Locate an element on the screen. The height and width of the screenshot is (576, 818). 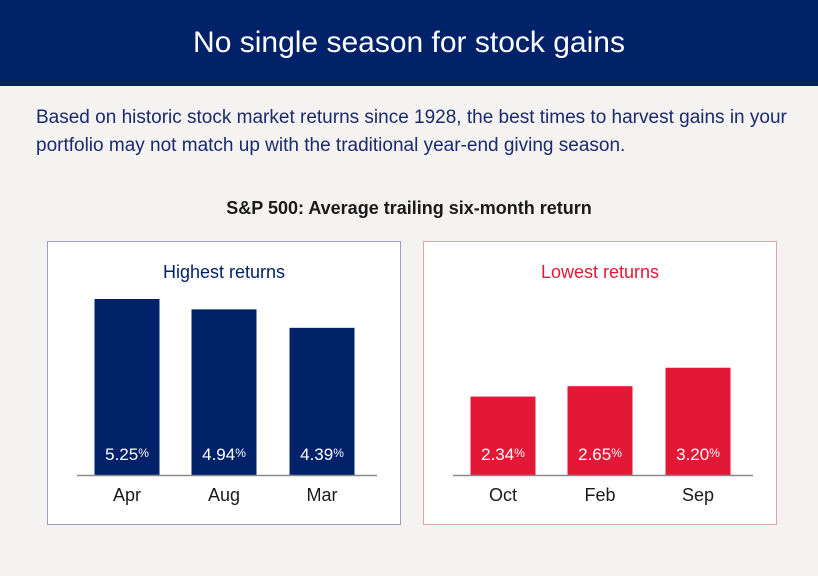
value-label-sep: 3.20% is located at coordinates (698, 454).